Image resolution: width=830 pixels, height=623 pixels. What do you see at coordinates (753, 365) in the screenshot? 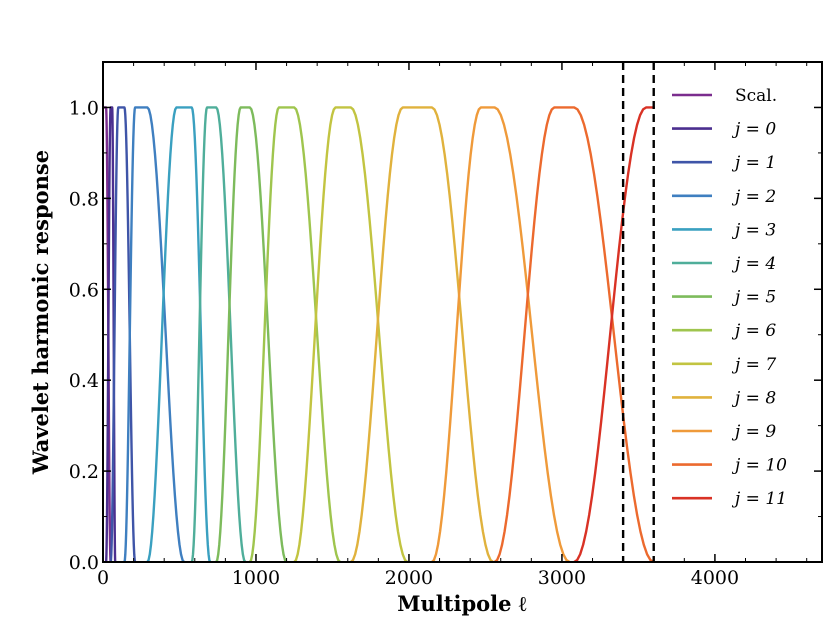
I see `legend-label-j-7: j = 7` at bounding box center [753, 365].